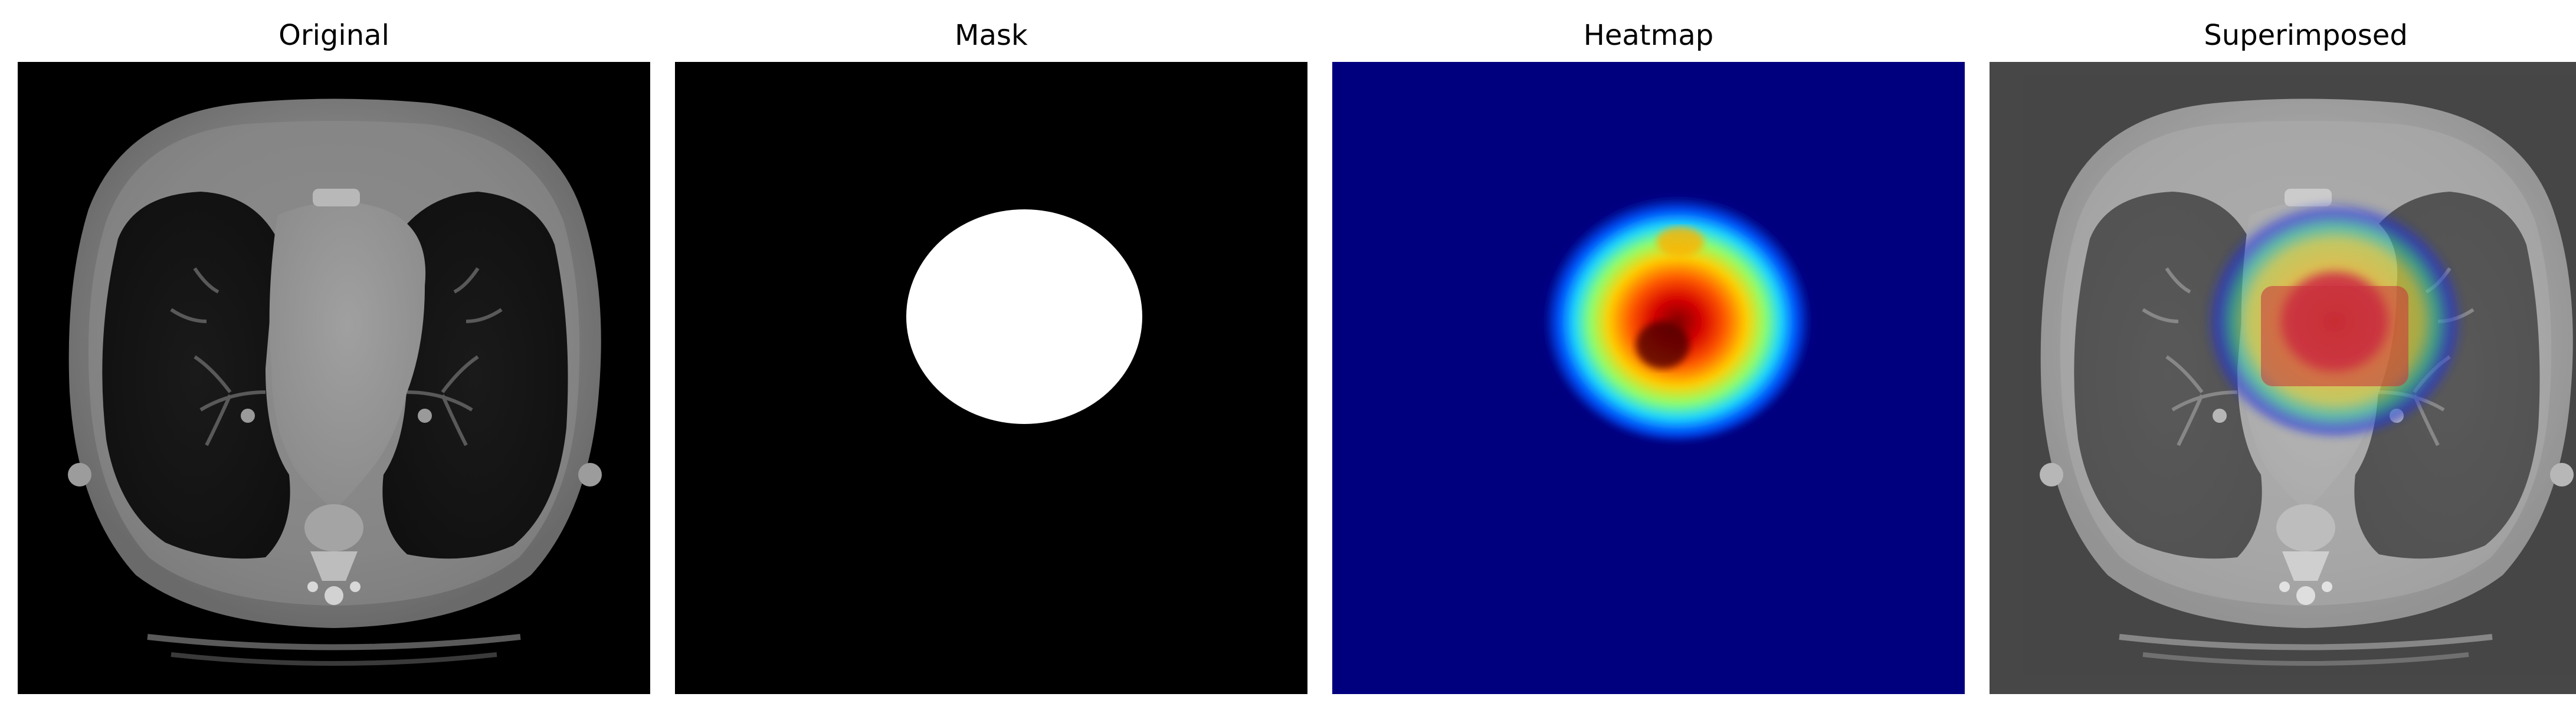  I want to click on panel-title-original: Original, so click(333, 35).